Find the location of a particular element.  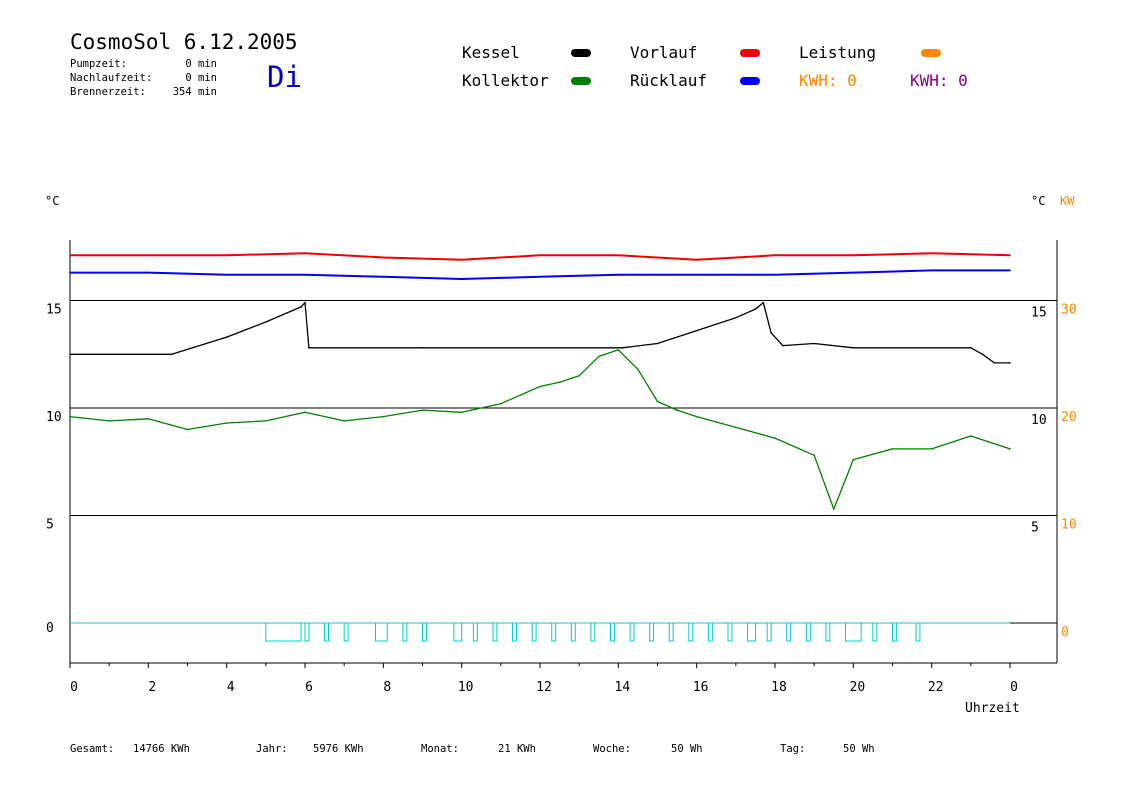

x-tick-label-5: 10 is located at coordinates (466, 687).